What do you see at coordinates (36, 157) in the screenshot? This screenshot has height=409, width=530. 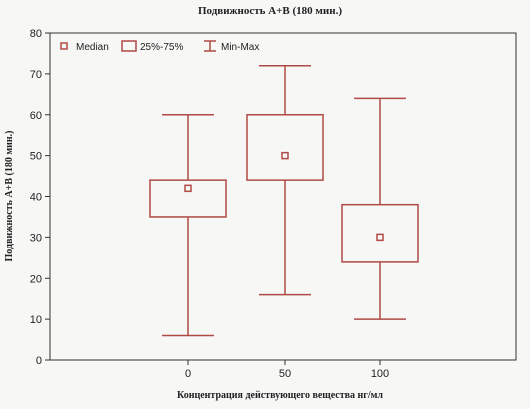 I see `y-tick-label: 50` at bounding box center [36, 157].